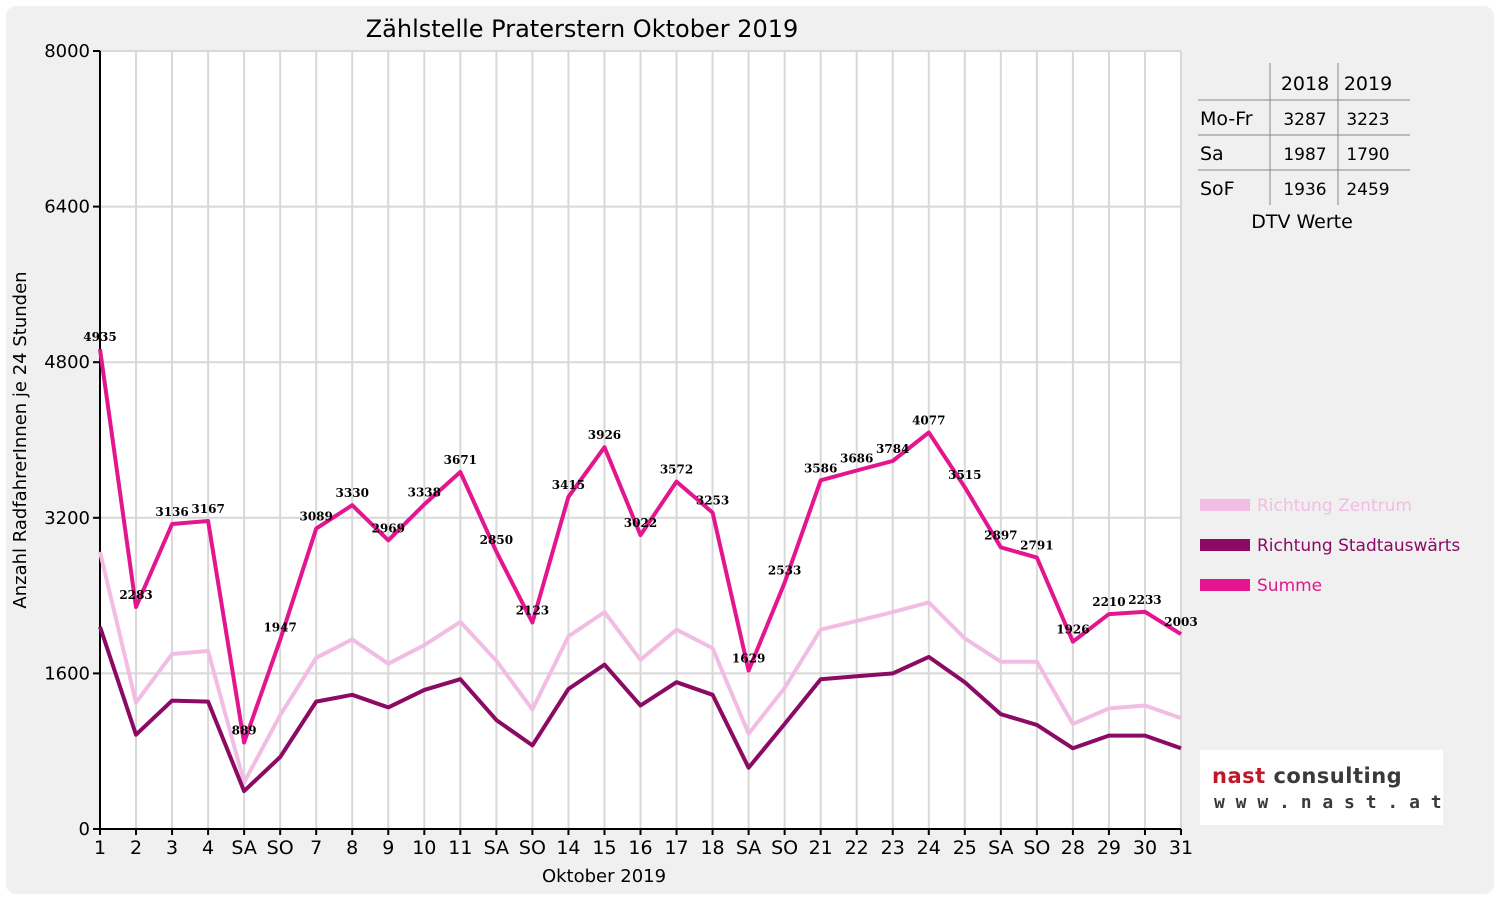 This screenshot has height=900, width=1500. What do you see at coordinates (279, 628) in the screenshot?
I see `data-label: 1947` at bounding box center [279, 628].